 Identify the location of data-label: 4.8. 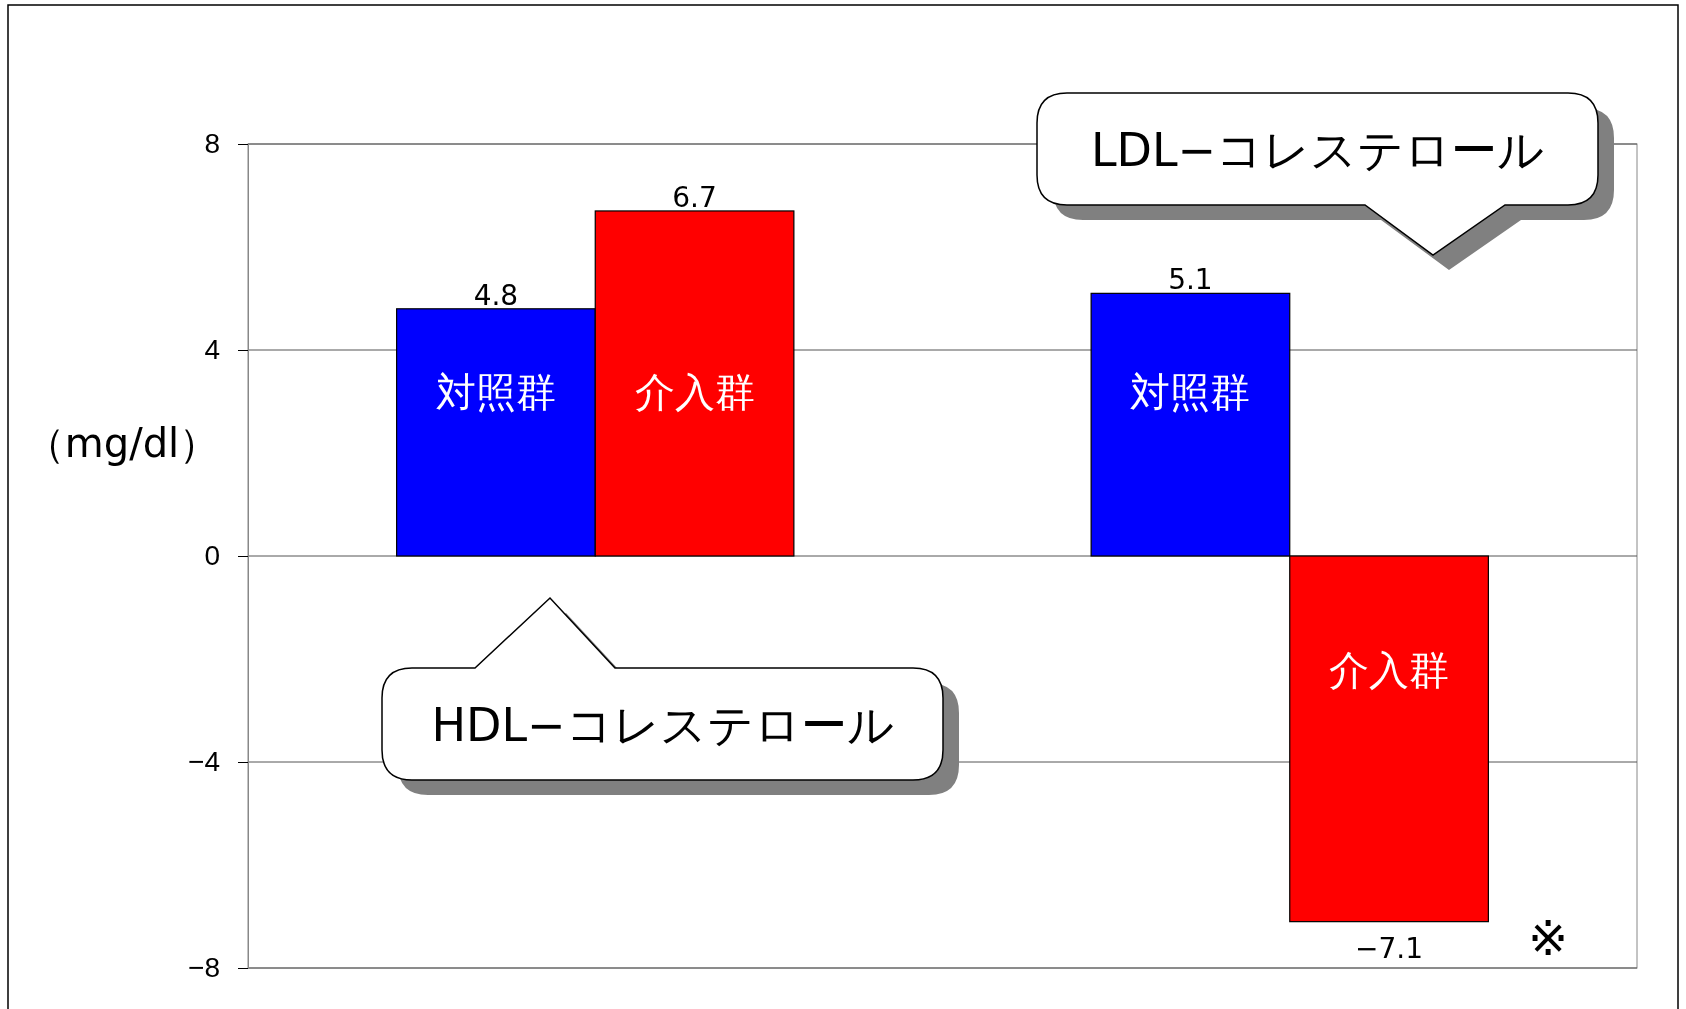
(496, 295).